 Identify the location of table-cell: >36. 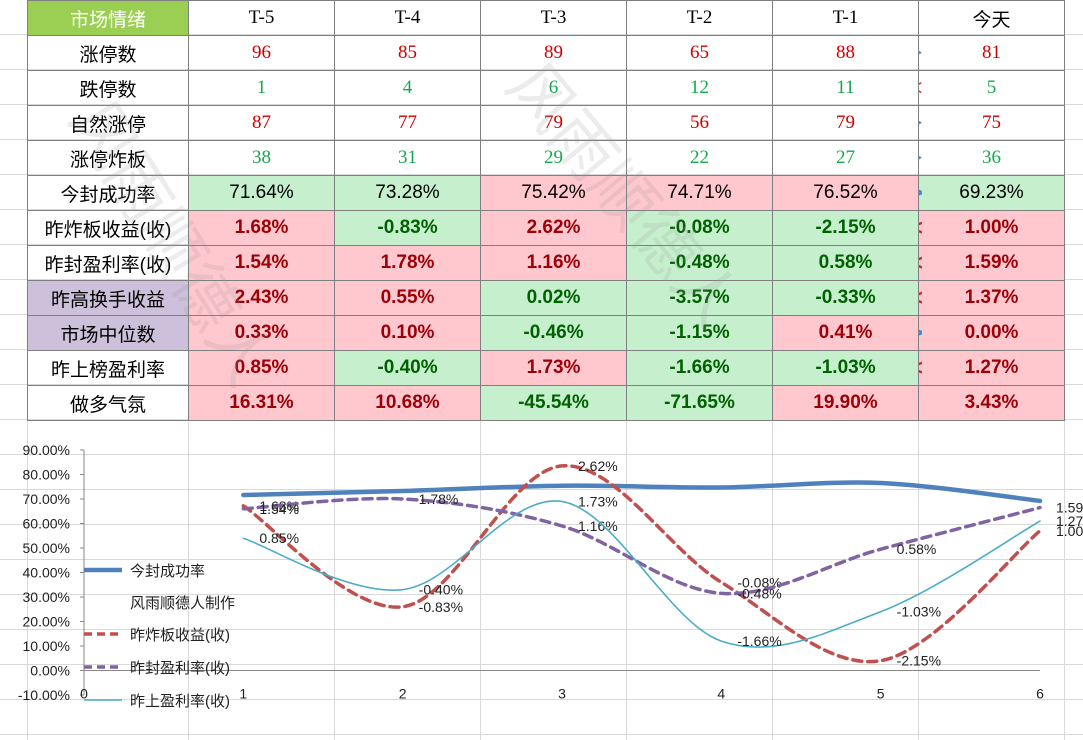
(991, 158).